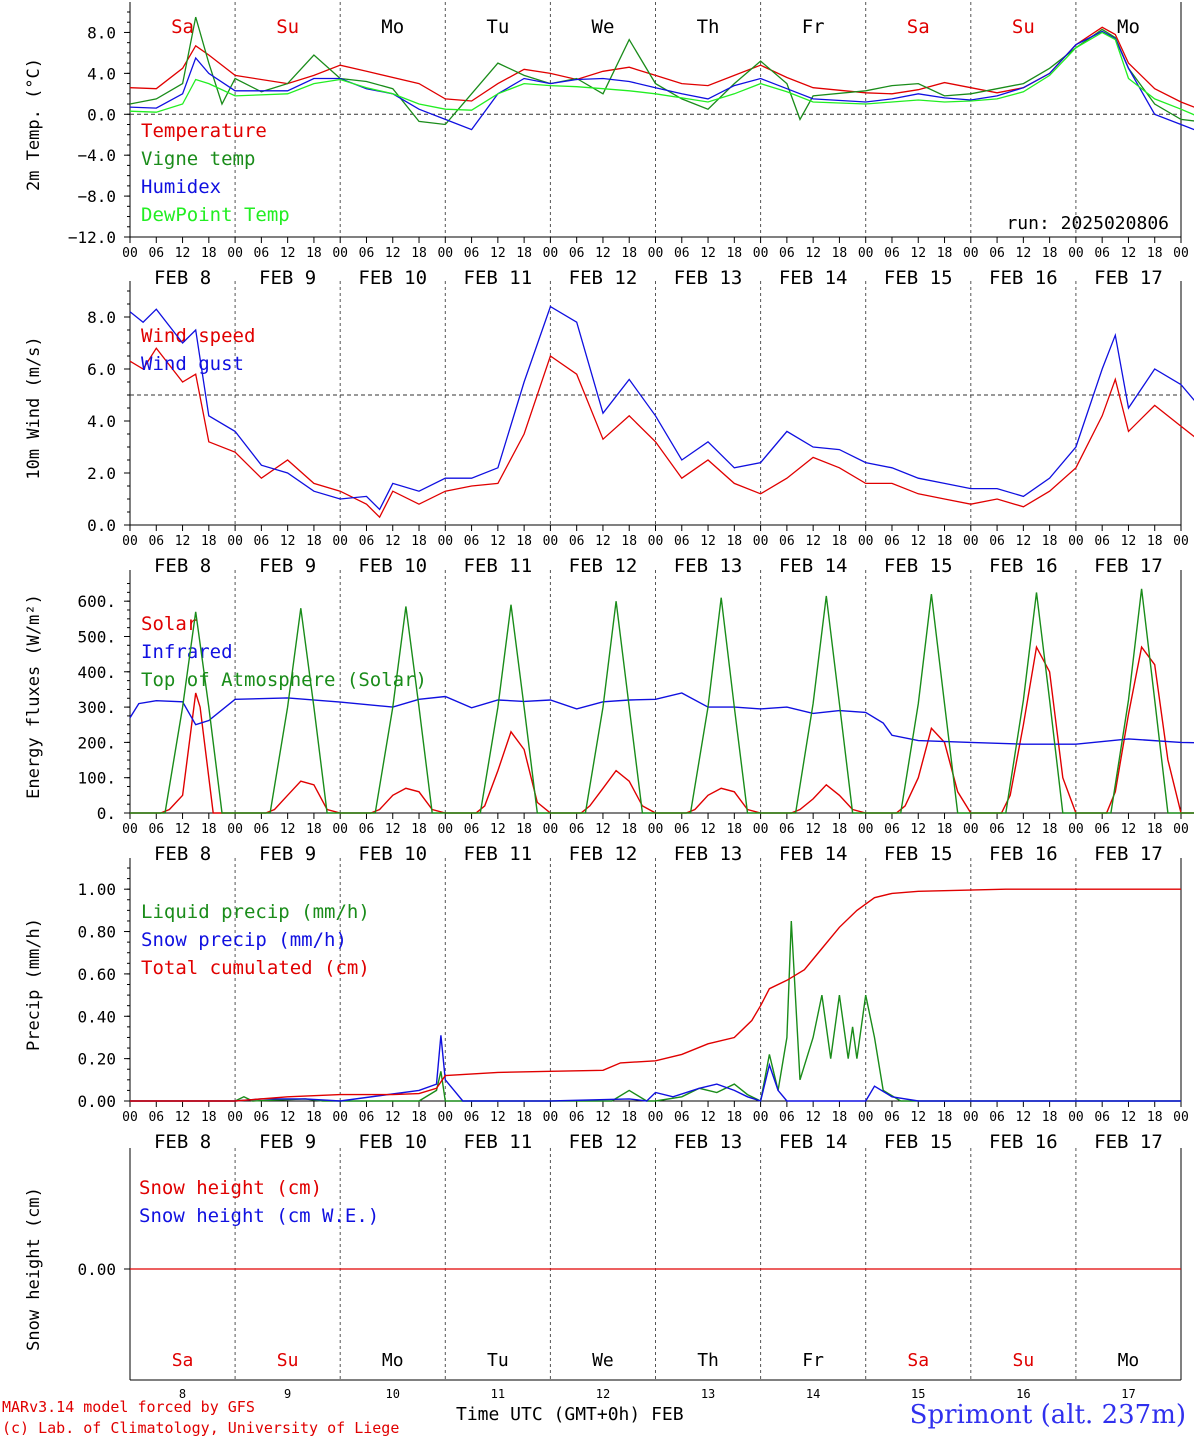 This screenshot has width=1194, height=1440. Describe the element at coordinates (393, 1394) in the screenshot. I see `bottom-day-number: 10` at that location.